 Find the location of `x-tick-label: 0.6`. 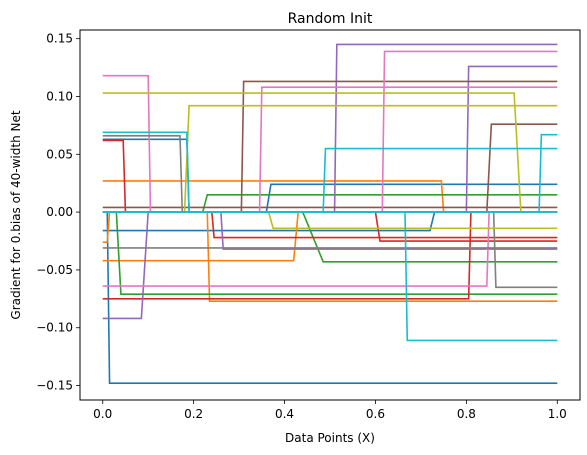

x-tick-label: 0.6 is located at coordinates (375, 414).